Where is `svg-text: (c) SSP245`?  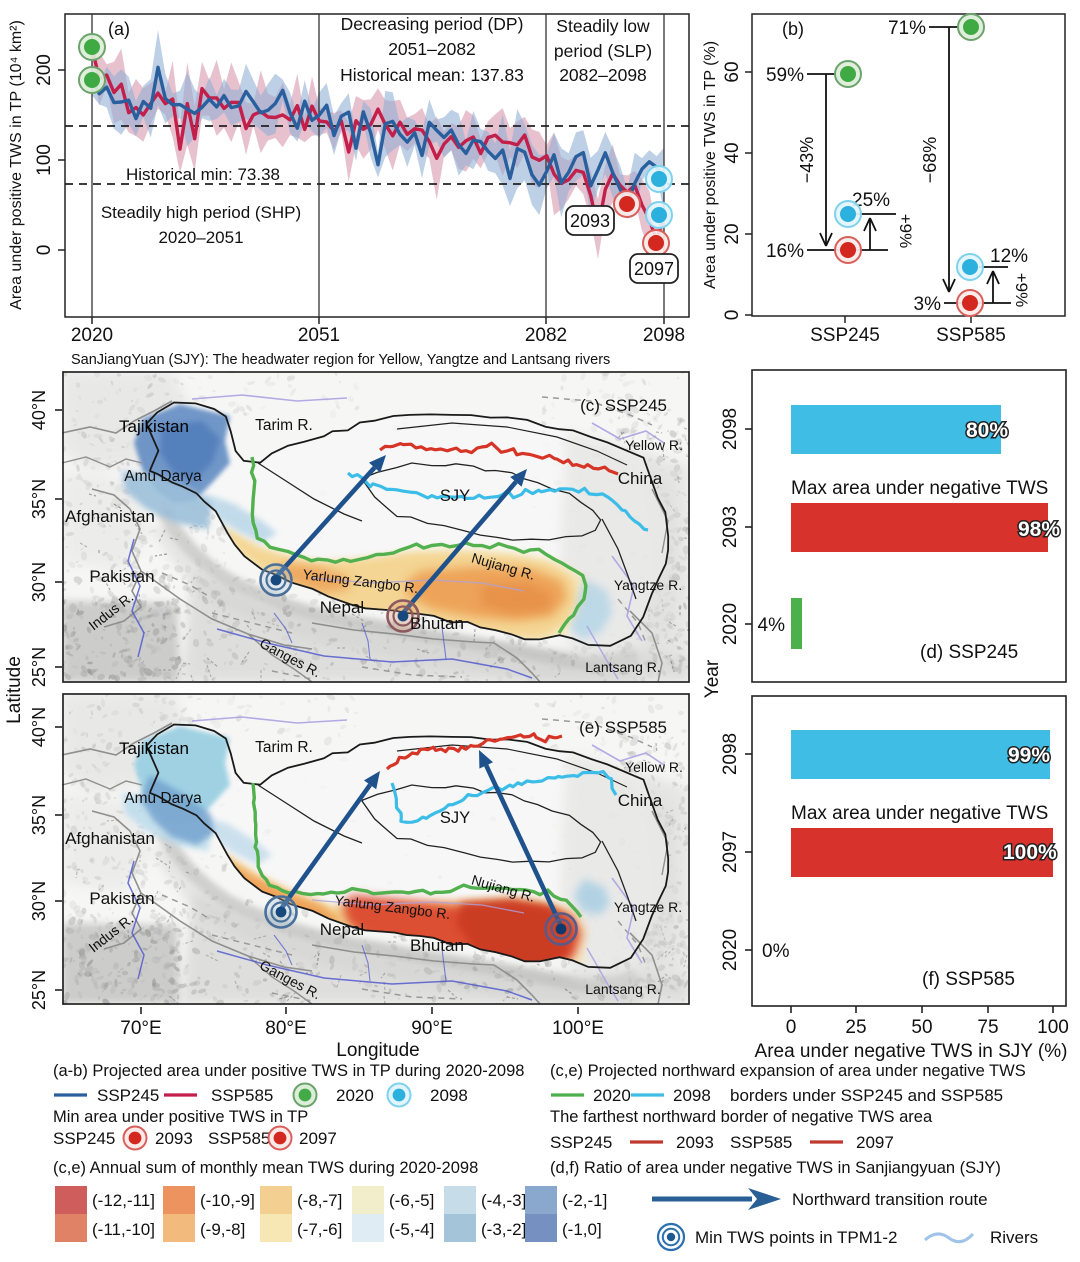
svg-text: (c) SSP245 is located at coordinates (623, 405).